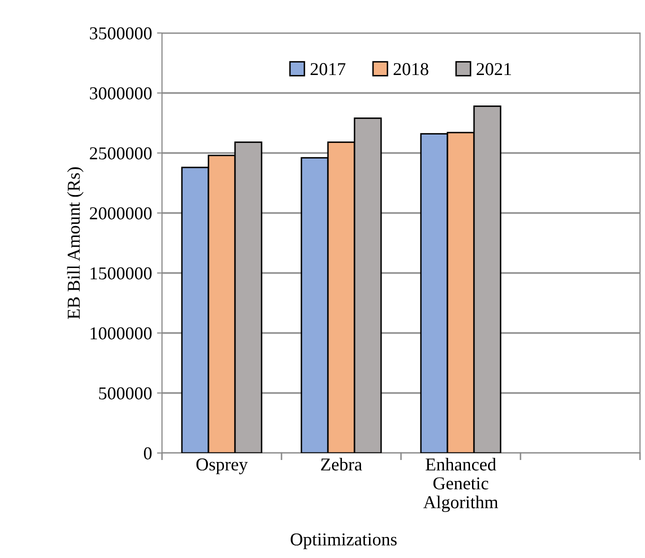 This screenshot has height=558, width=645. I want to click on y-tick-label: 500000, so click(125, 393).